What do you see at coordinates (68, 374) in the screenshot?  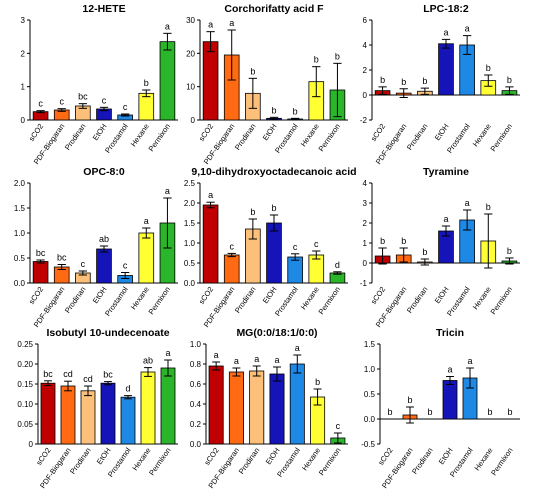 I see `significance-letter: cd` at bounding box center [68, 374].